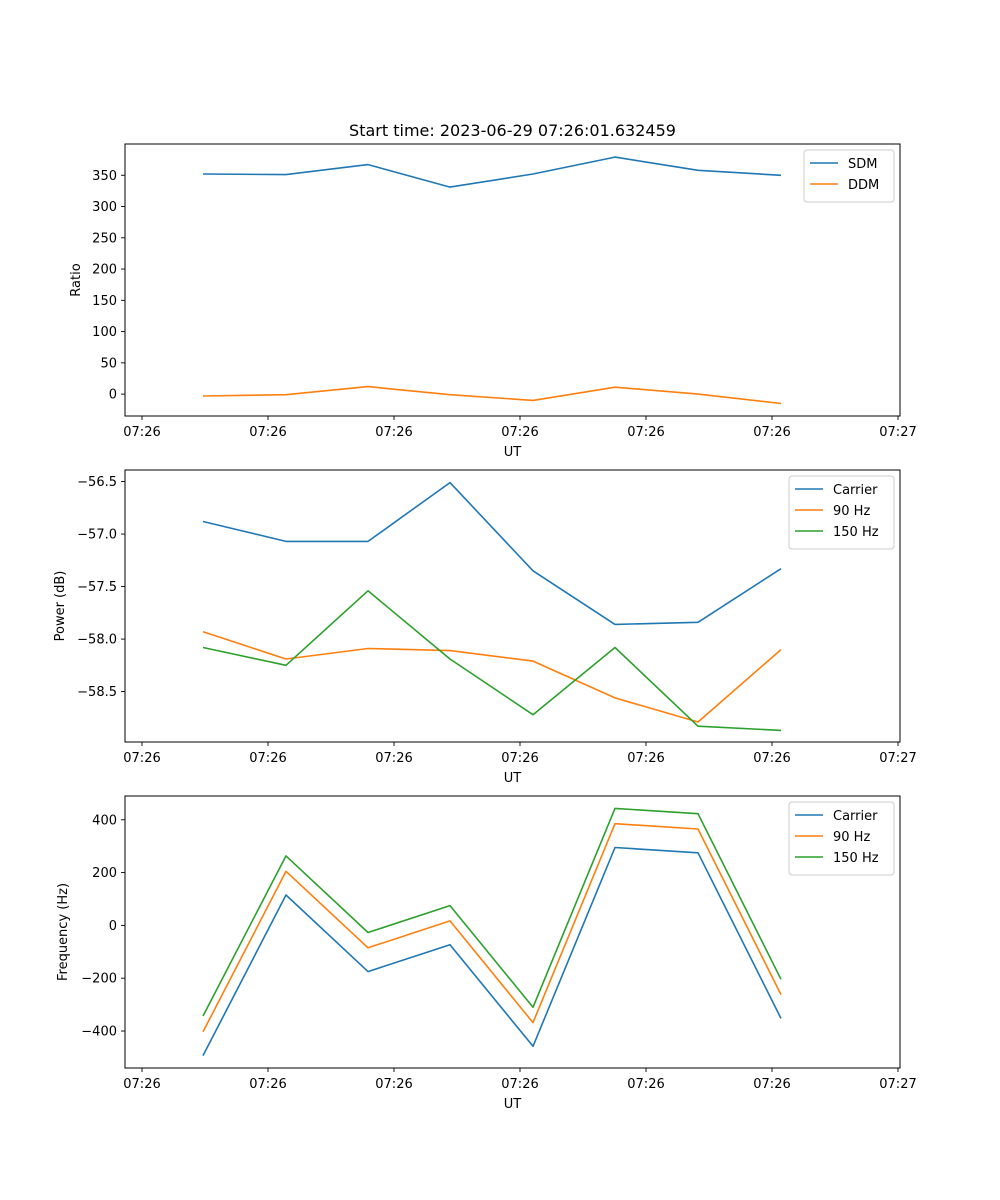 This screenshot has height=1200, width=1000. Describe the element at coordinates (97, 535) in the screenshot. I see `power-y-tick-label: −57.0` at that location.